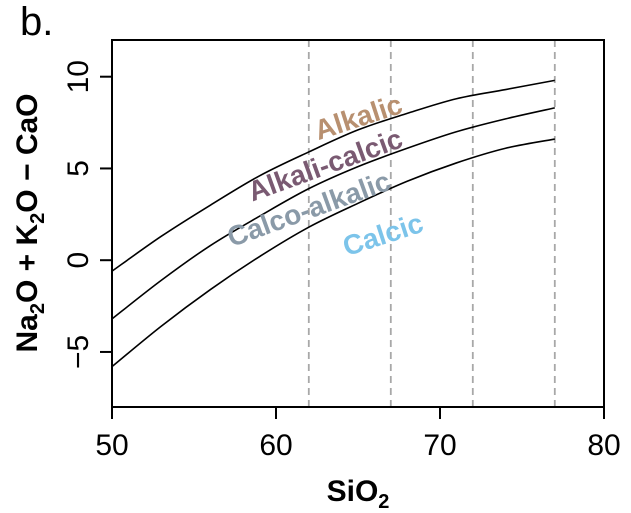 Image resolution: width=631 pixels, height=513 pixels. Describe the element at coordinates (37, 22) in the screenshot. I see `panel-label: b.` at that location.